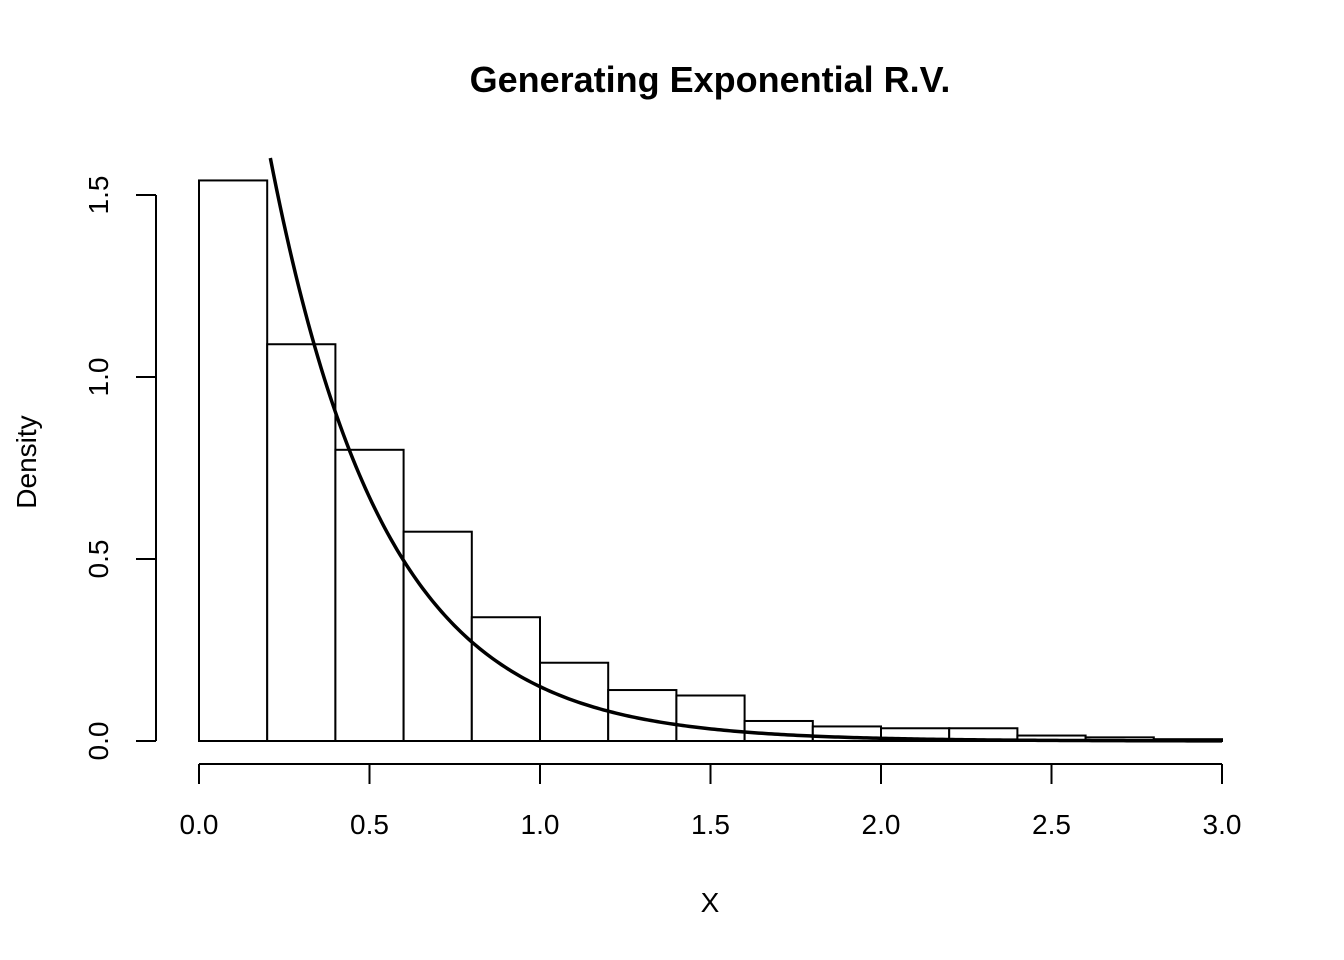 Image resolution: width=1344 pixels, height=960 pixels. What do you see at coordinates (199, 824) in the screenshot?
I see `x-tick-label: 0.0` at bounding box center [199, 824].